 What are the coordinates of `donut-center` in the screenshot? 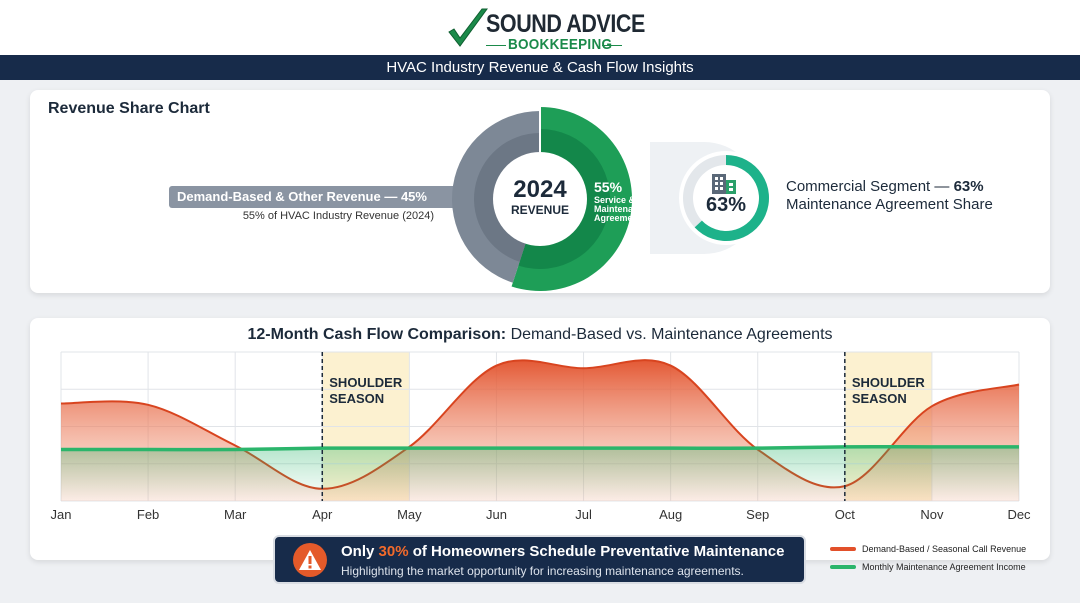 It's located at (540, 199).